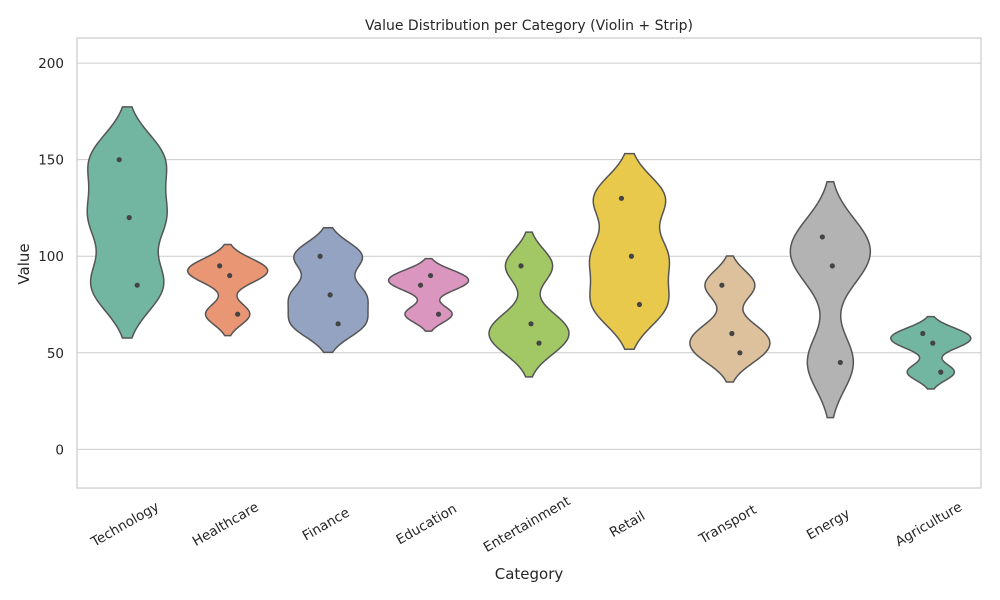 The width and height of the screenshot is (1000, 600). Describe the element at coordinates (51, 64) in the screenshot. I see `y-tick-label: 200` at that location.